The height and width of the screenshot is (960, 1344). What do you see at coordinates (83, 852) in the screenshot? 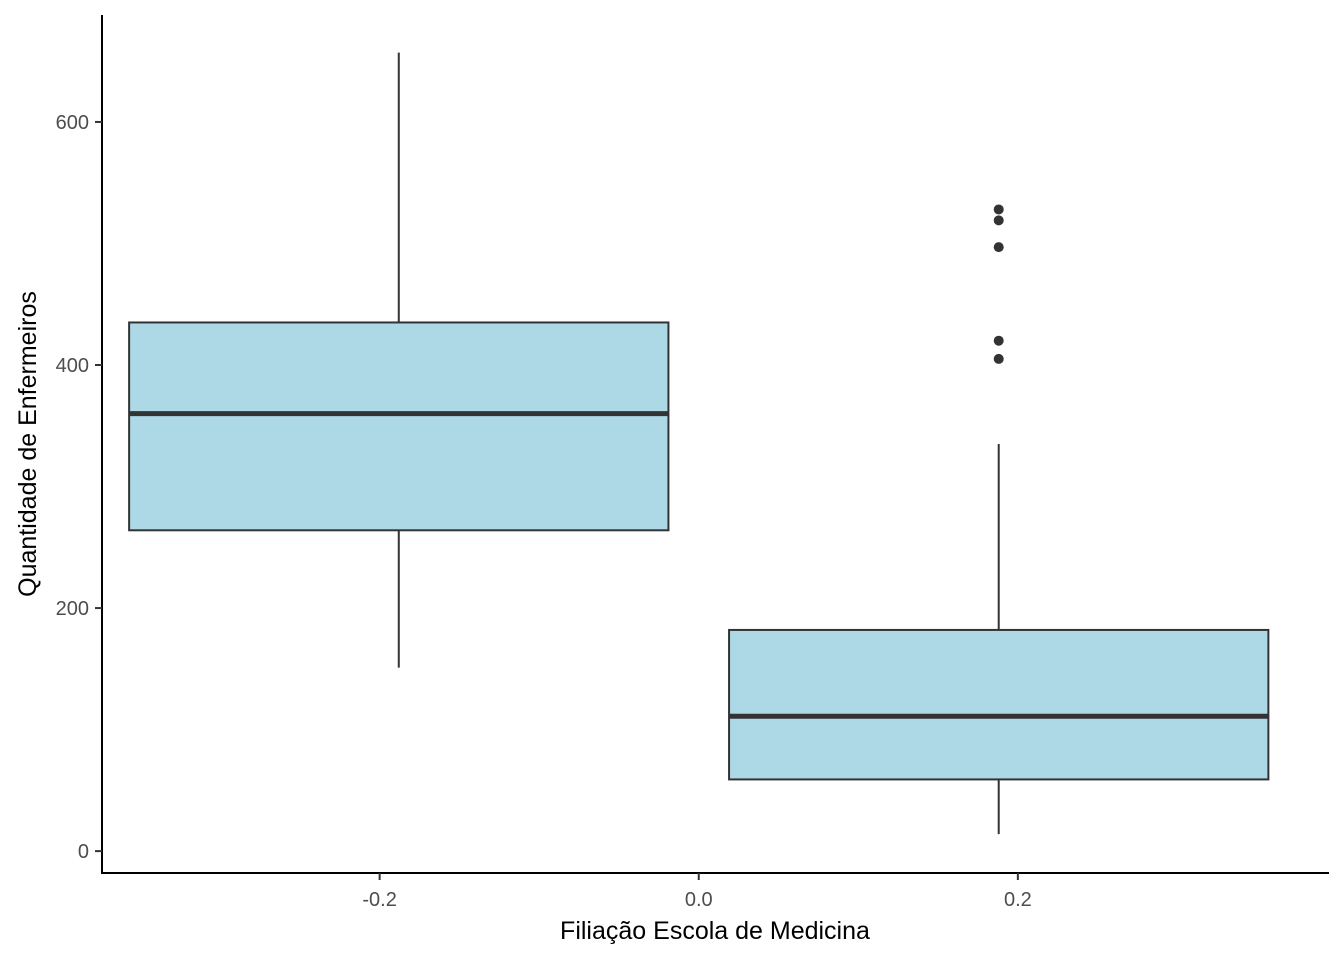
I see `y-tick-label: 0` at bounding box center [83, 852].